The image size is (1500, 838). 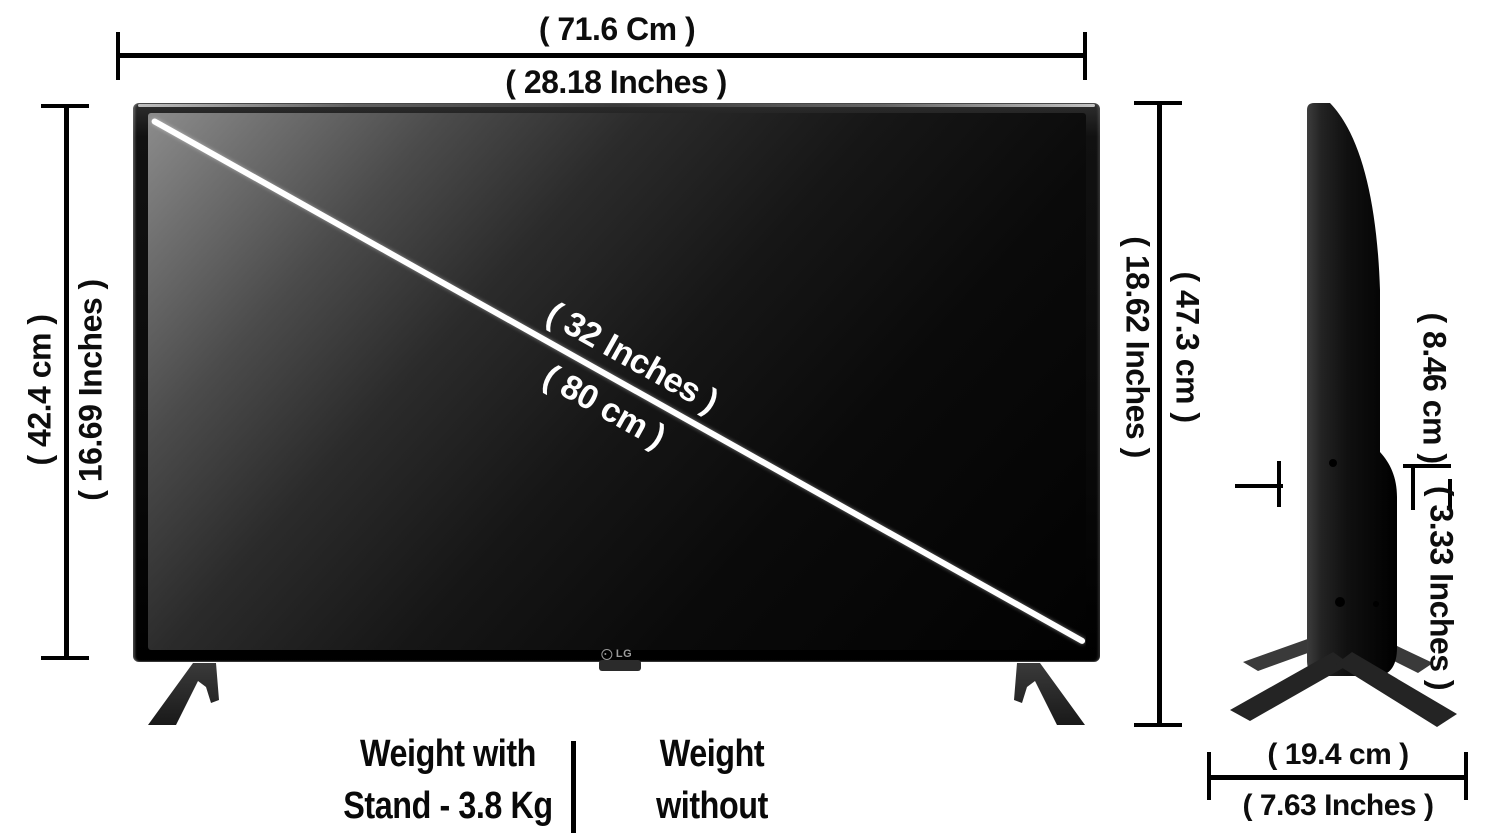 What do you see at coordinates (1279, 484) in the screenshot?
I see `depth-marker-left-tick` at bounding box center [1279, 484].